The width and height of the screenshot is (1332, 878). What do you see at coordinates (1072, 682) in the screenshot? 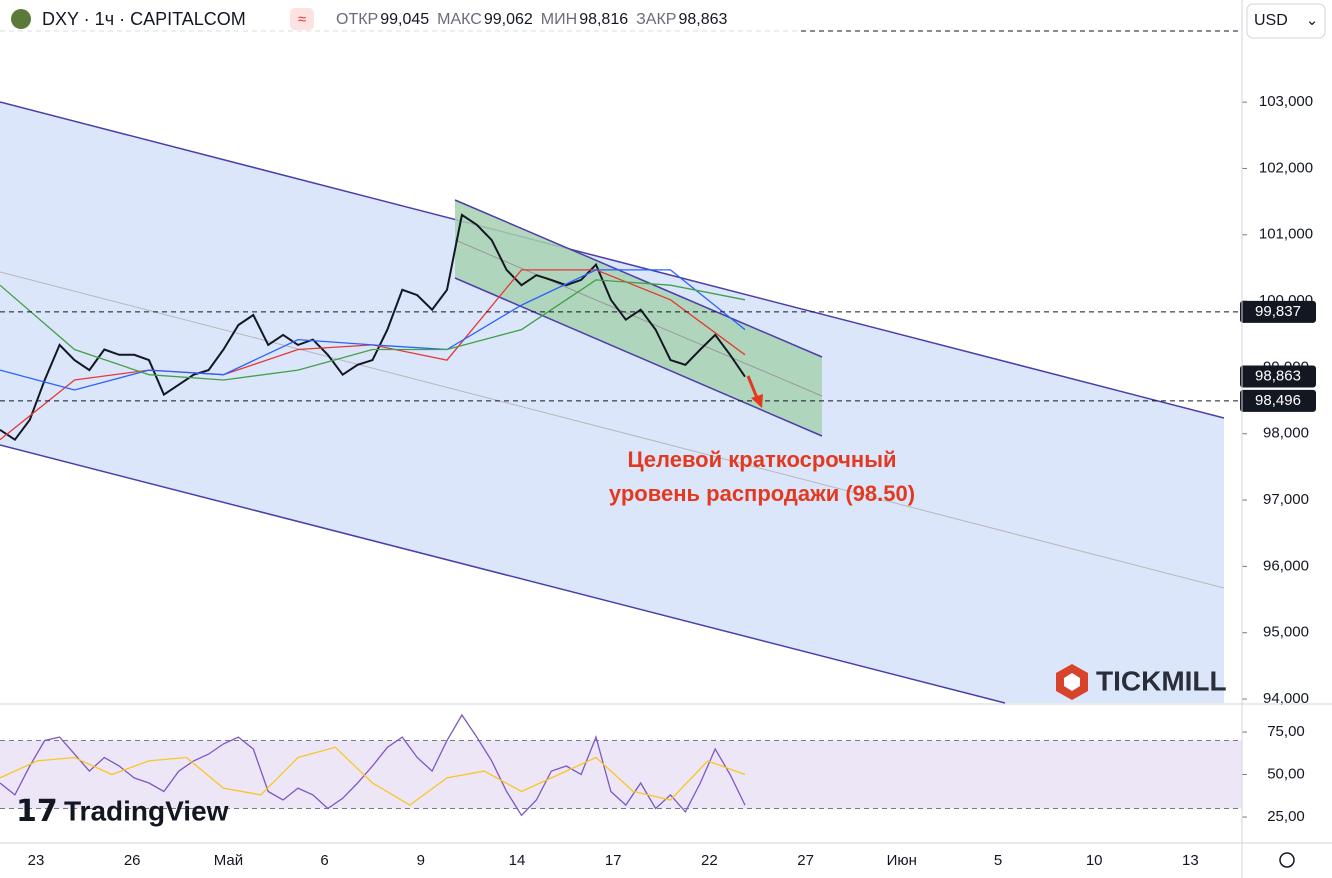
I see `broker-logo-inner` at bounding box center [1072, 682].